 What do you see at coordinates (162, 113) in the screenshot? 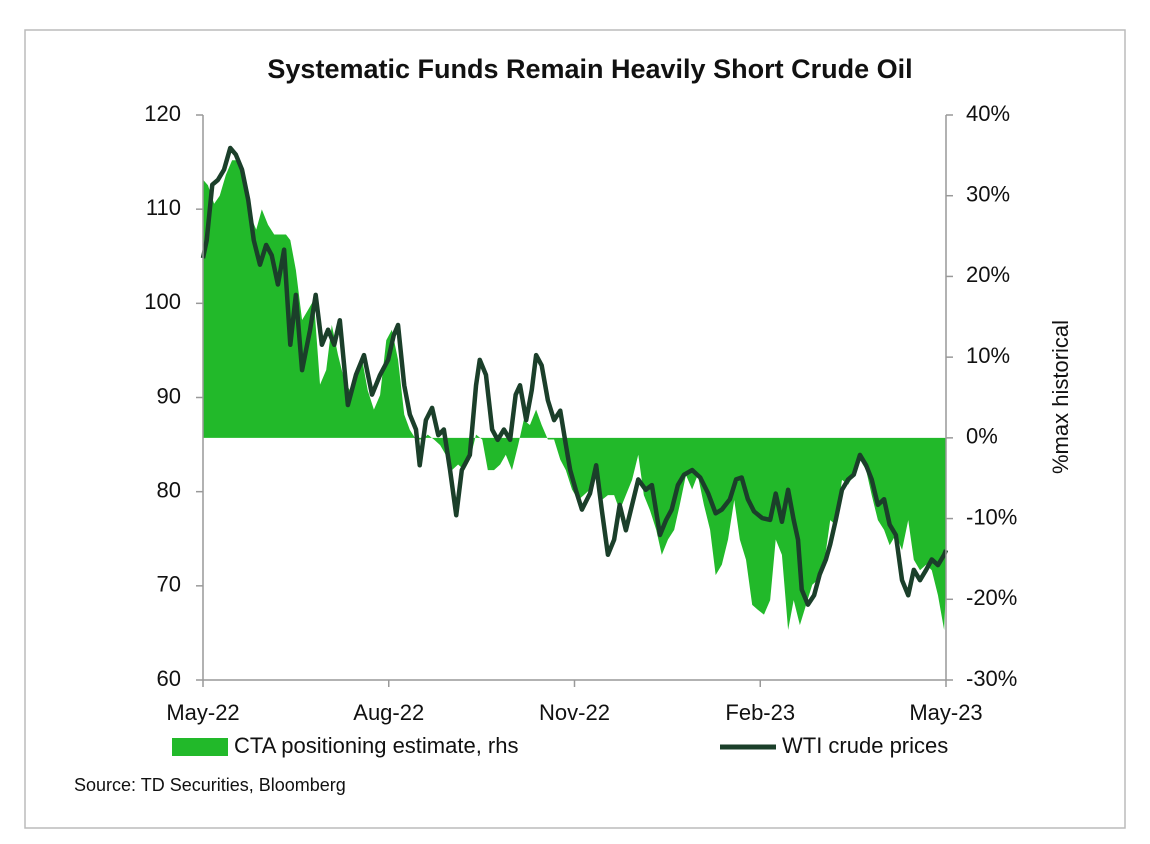
I see `y-tick-label: 120` at bounding box center [162, 113].